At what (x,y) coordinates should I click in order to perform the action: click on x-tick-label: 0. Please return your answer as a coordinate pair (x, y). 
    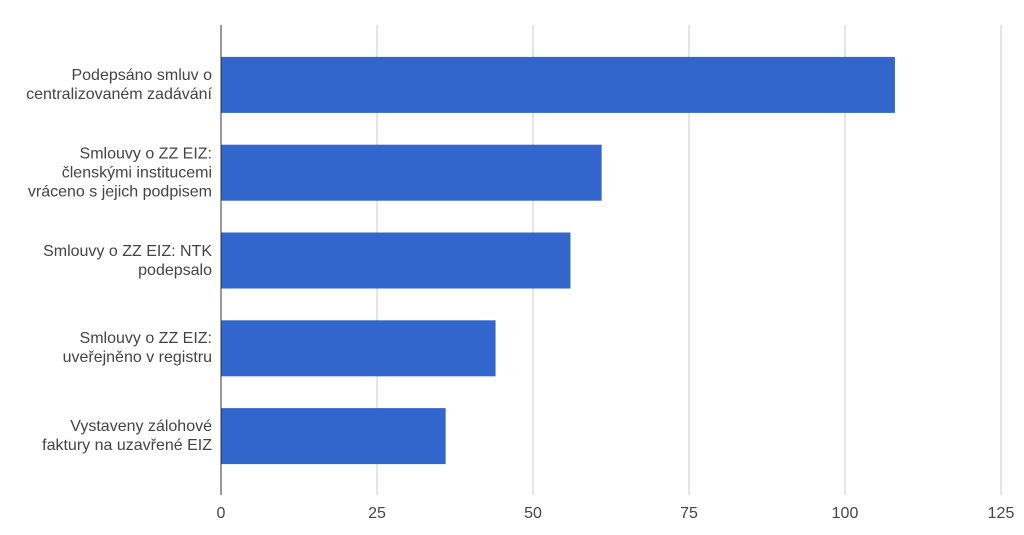
    Looking at the image, I should click on (221, 513).